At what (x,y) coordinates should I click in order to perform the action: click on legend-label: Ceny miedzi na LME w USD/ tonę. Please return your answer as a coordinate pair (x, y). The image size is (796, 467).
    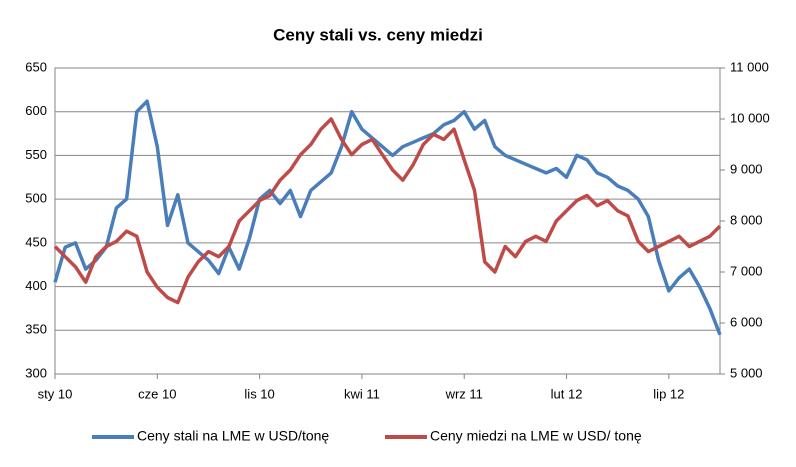
    Looking at the image, I should click on (536, 436).